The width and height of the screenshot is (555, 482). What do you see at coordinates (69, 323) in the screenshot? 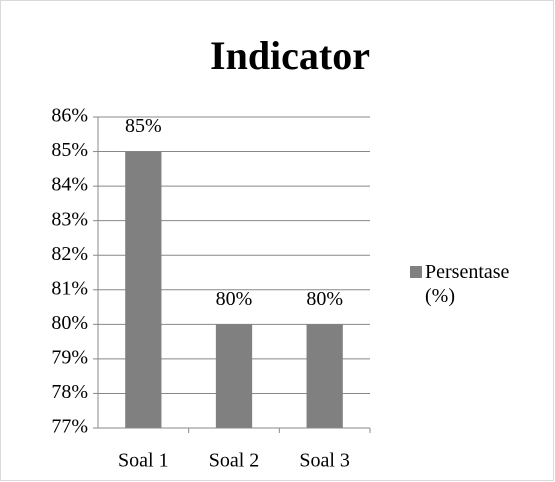
I see `y-tick-label: 80%` at bounding box center [69, 323].